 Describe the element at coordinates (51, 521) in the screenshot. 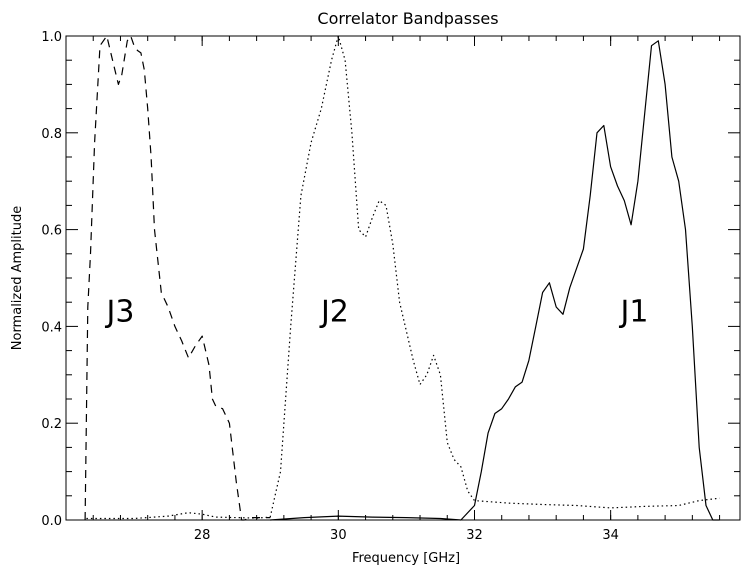

I see `y-tick-label: 0.0` at that location.